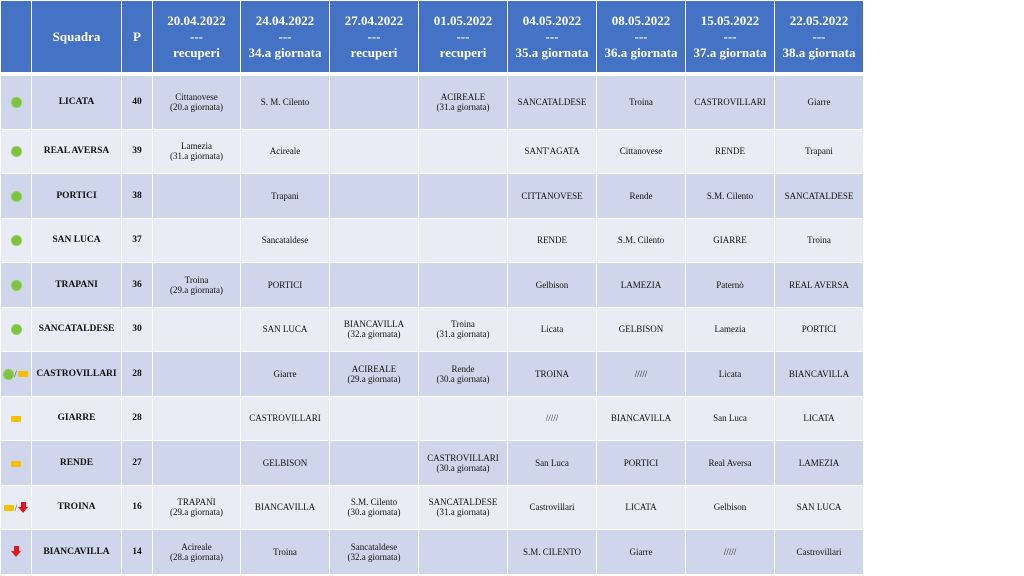  What do you see at coordinates (137, 196) in the screenshot?
I see `team-points: 38` at bounding box center [137, 196].